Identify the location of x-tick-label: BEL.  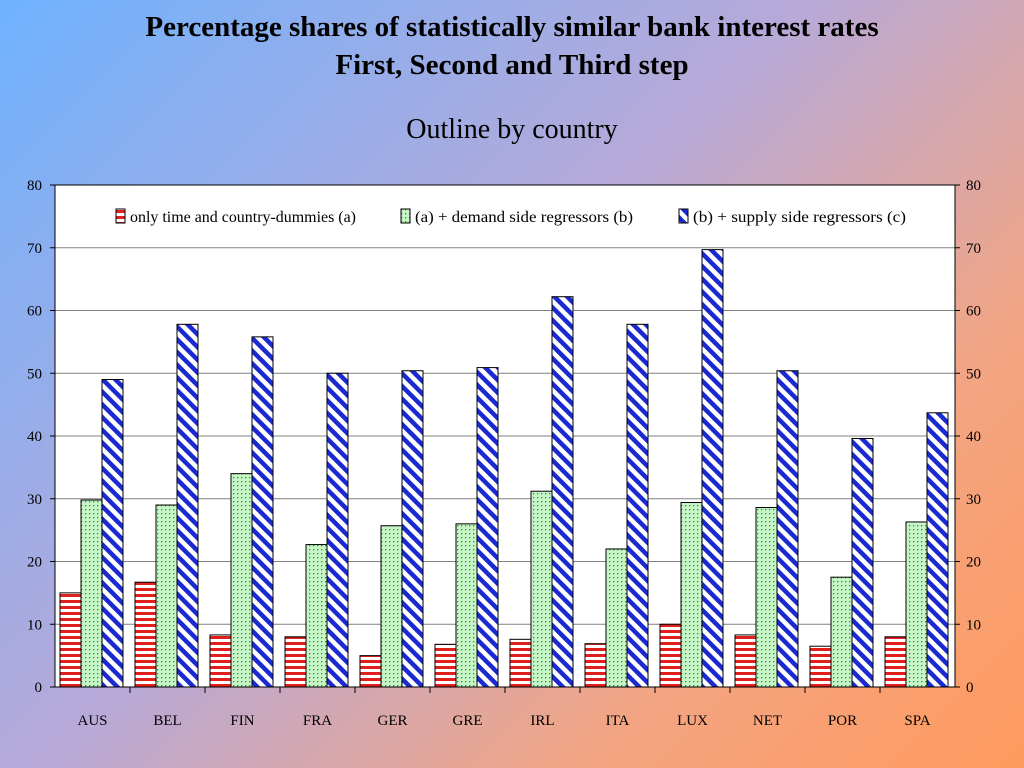
(167, 721).